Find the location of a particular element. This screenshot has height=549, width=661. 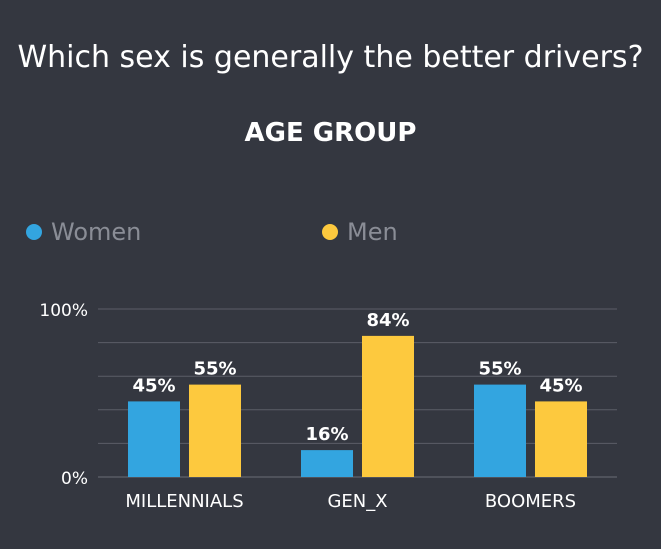

category-label-millennials: MILLENNIALS is located at coordinates (184, 501).